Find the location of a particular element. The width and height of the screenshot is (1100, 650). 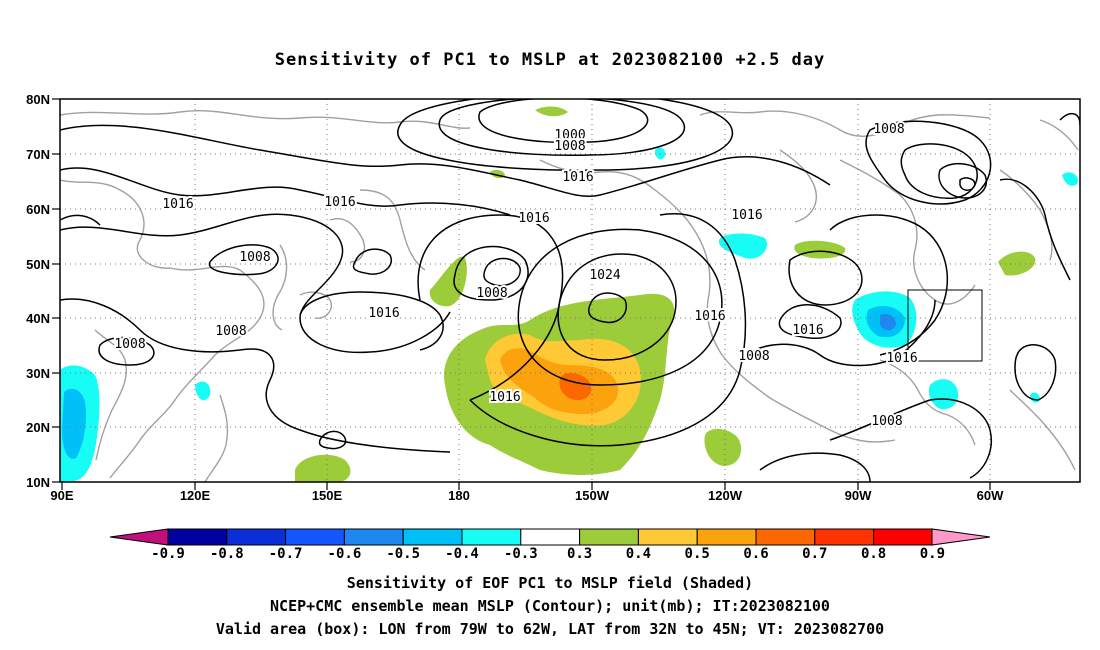

colorbar-label: 0.4 is located at coordinates (638, 554).